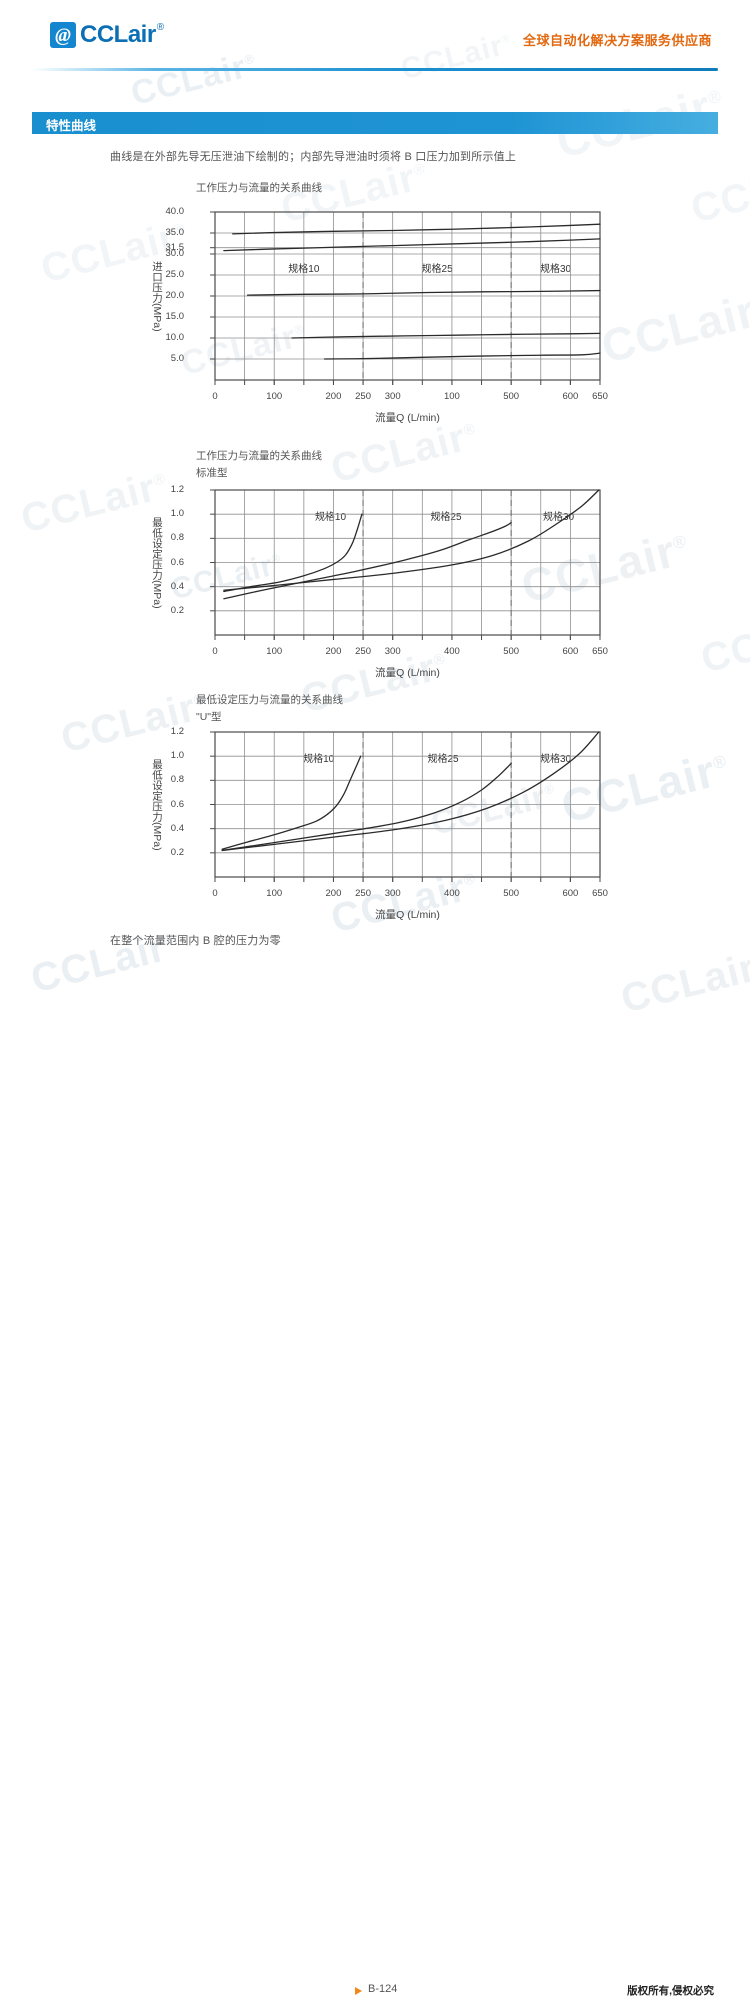 The width and height of the screenshot is (750, 1998). Describe the element at coordinates (177, 358) in the screenshot. I see `y-tick-label: 5.0` at that location.